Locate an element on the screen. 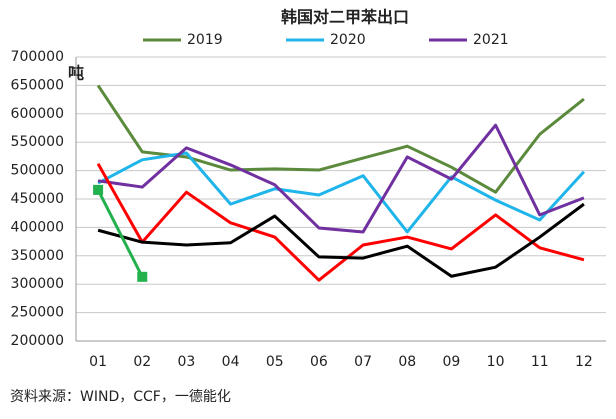 The image size is (616, 419). y-tick-label: 700000 is located at coordinates (37, 57).